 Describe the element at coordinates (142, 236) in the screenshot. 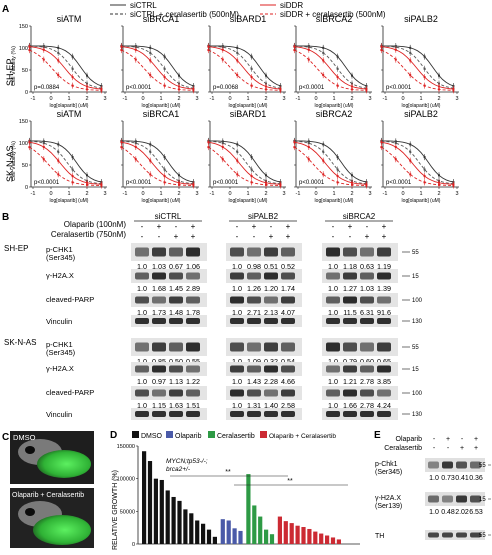

I see `ceralasertib-sign: -` at that location.